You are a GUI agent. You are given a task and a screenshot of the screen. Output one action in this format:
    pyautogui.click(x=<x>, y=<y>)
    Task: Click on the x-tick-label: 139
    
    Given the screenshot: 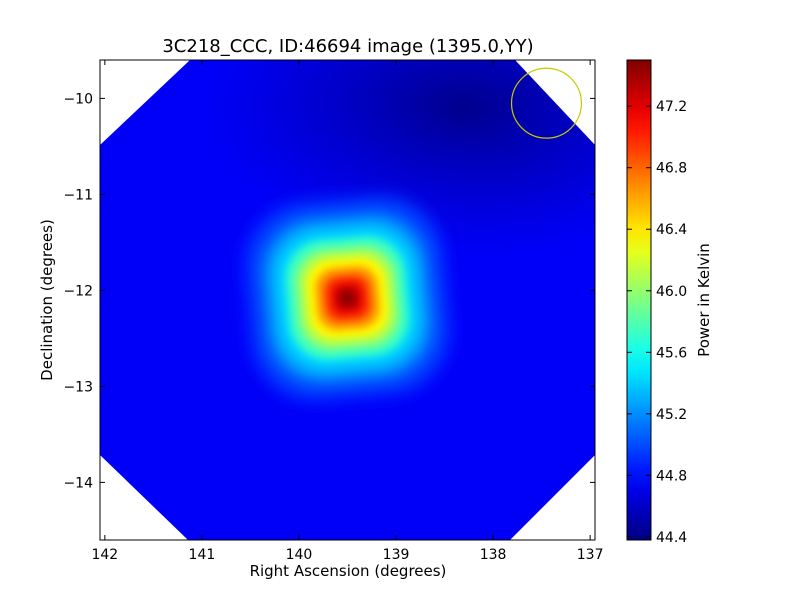 What is the action you would take?
    pyautogui.click(x=396, y=555)
    